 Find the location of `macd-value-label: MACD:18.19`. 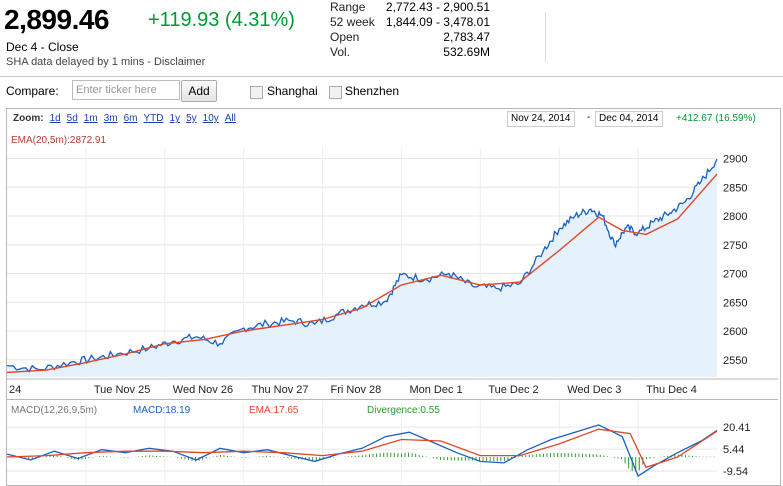

macd-value-label: MACD:18.19 is located at coordinates (162, 410).